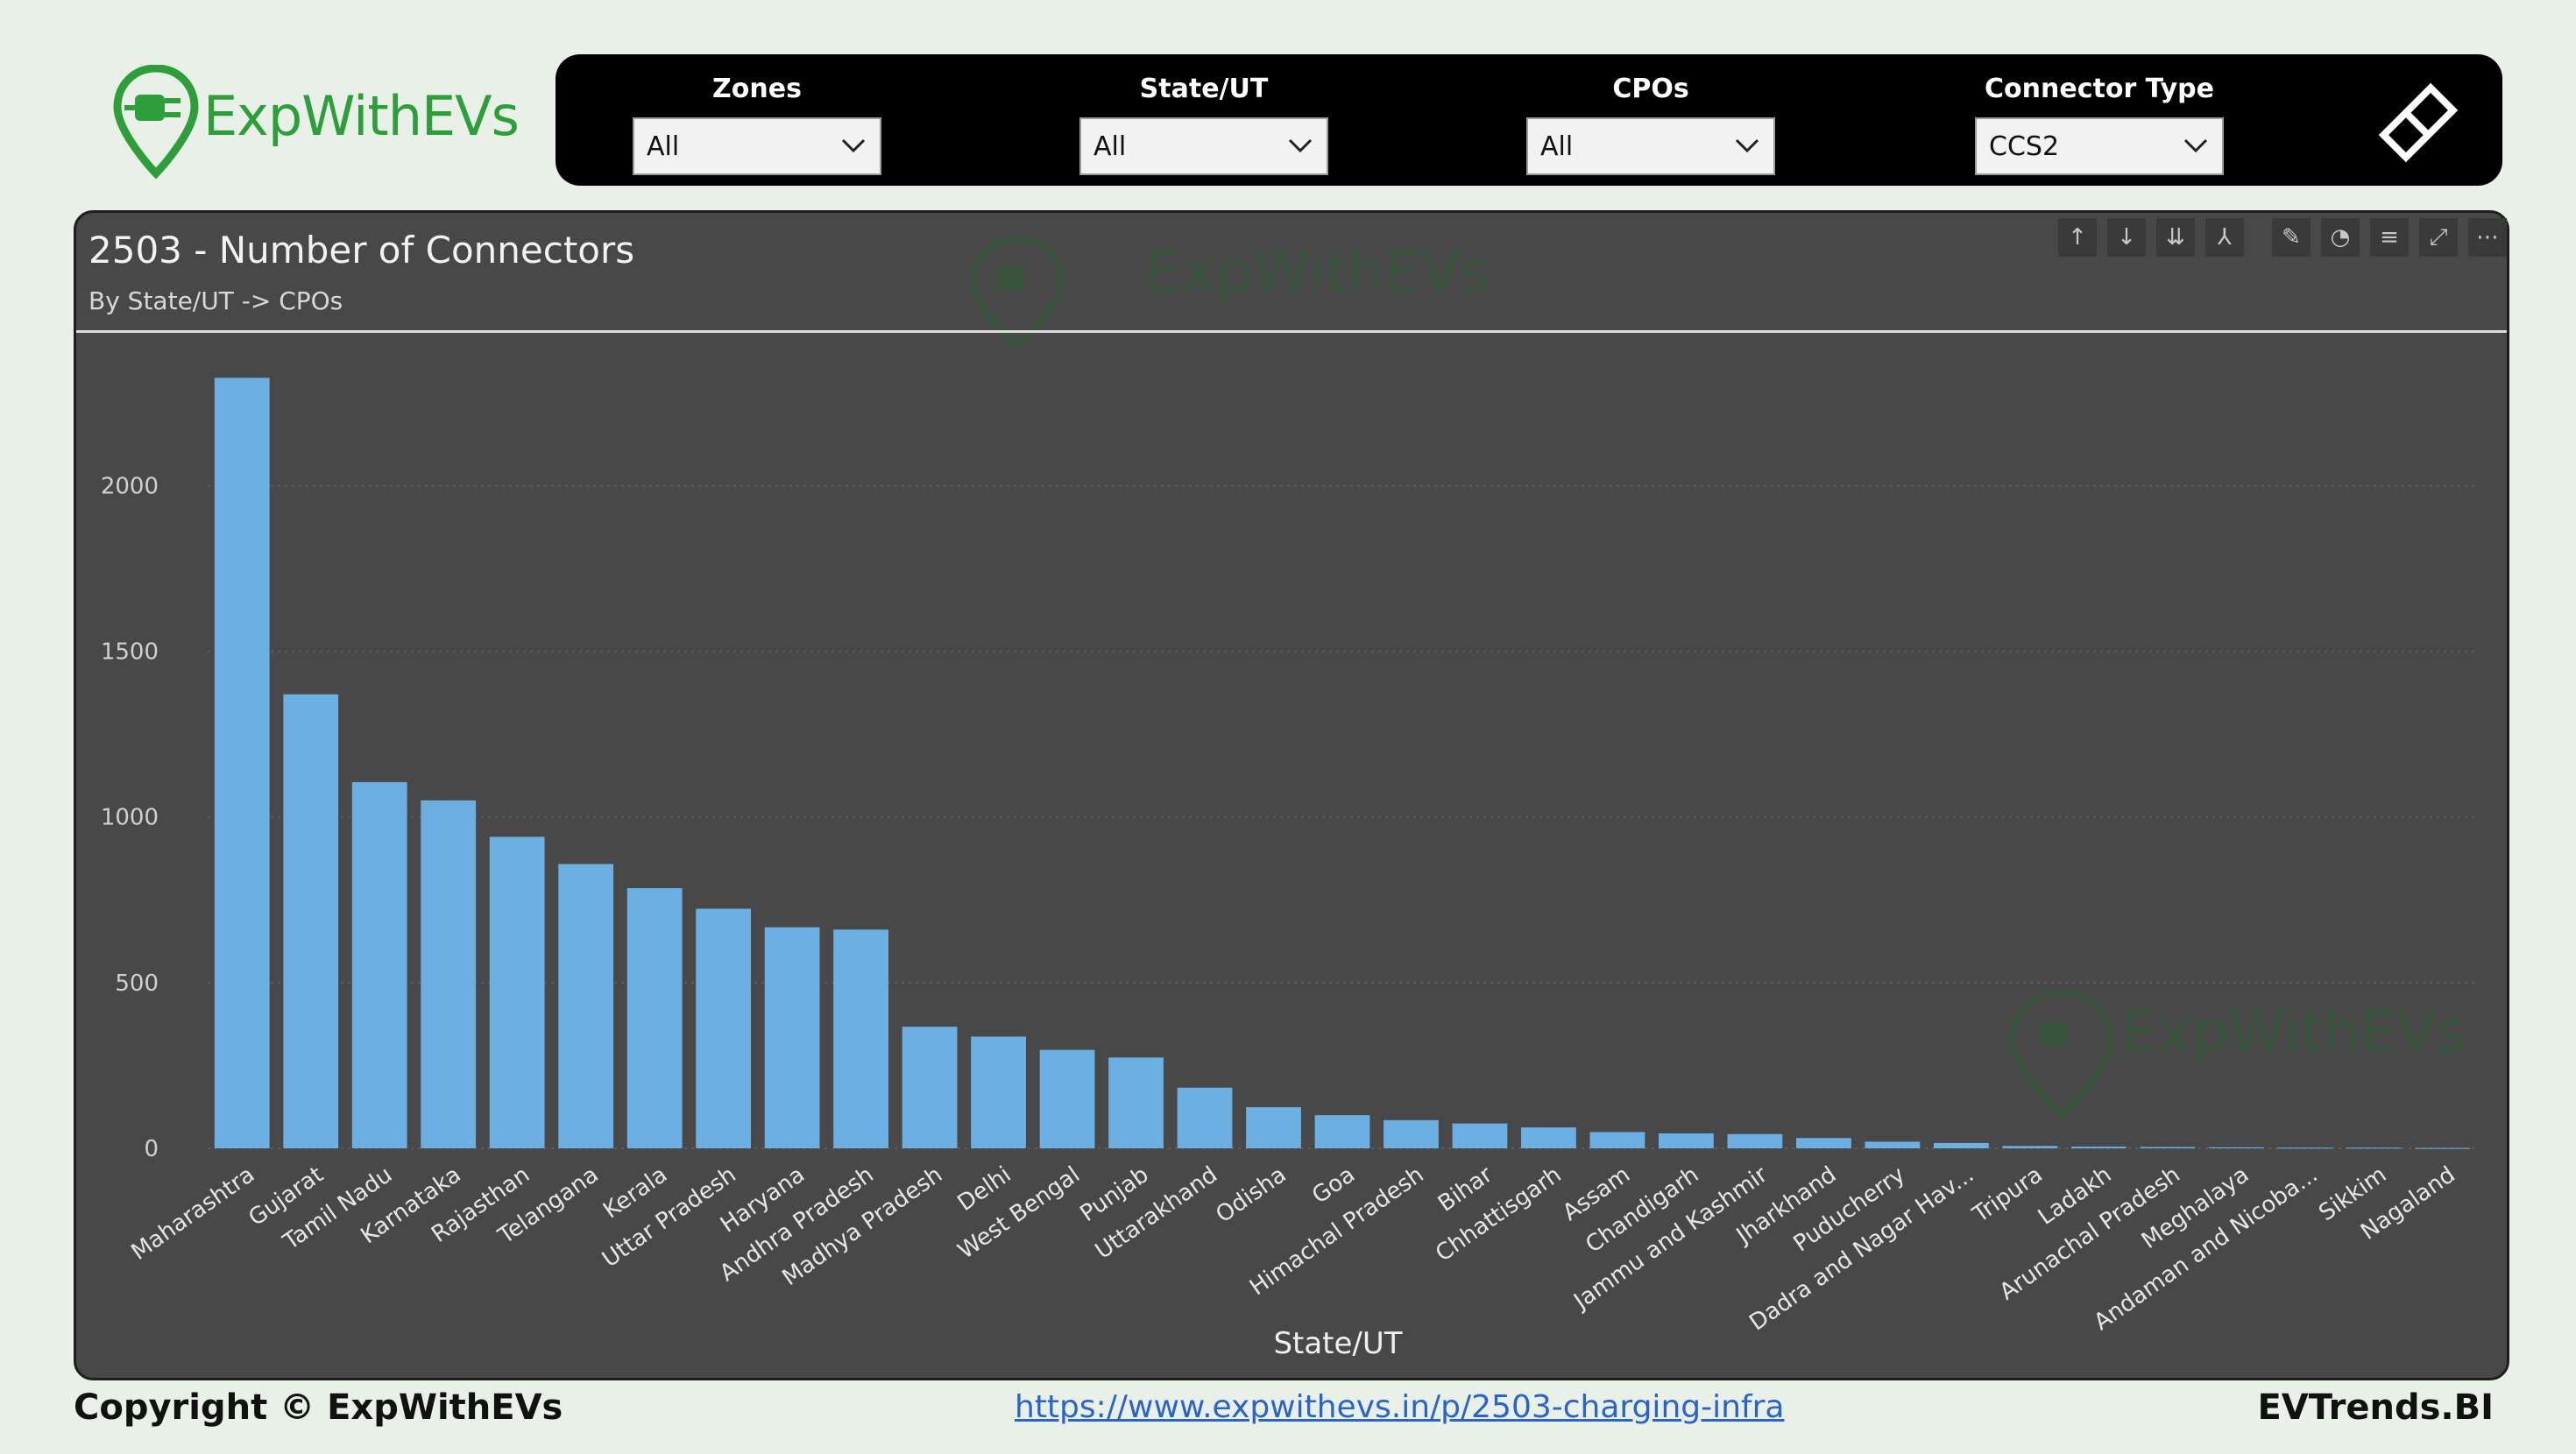  Describe the element at coordinates (2418, 123) in the screenshot. I see `eraser-icon` at that location.